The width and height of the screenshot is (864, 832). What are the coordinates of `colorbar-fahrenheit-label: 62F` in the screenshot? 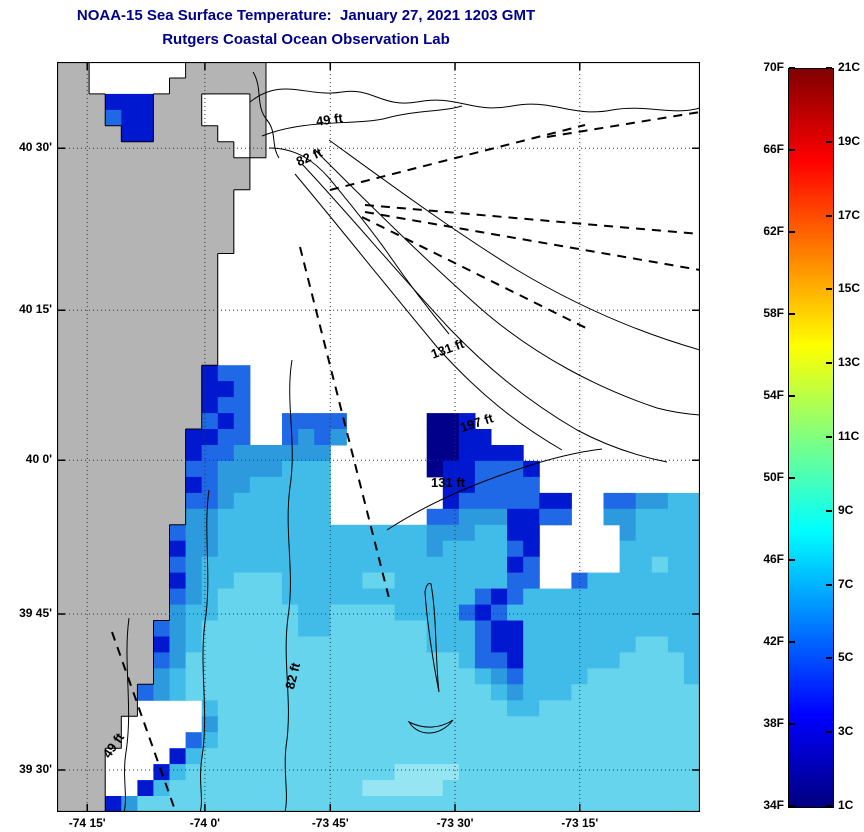 It's located at (773, 231).